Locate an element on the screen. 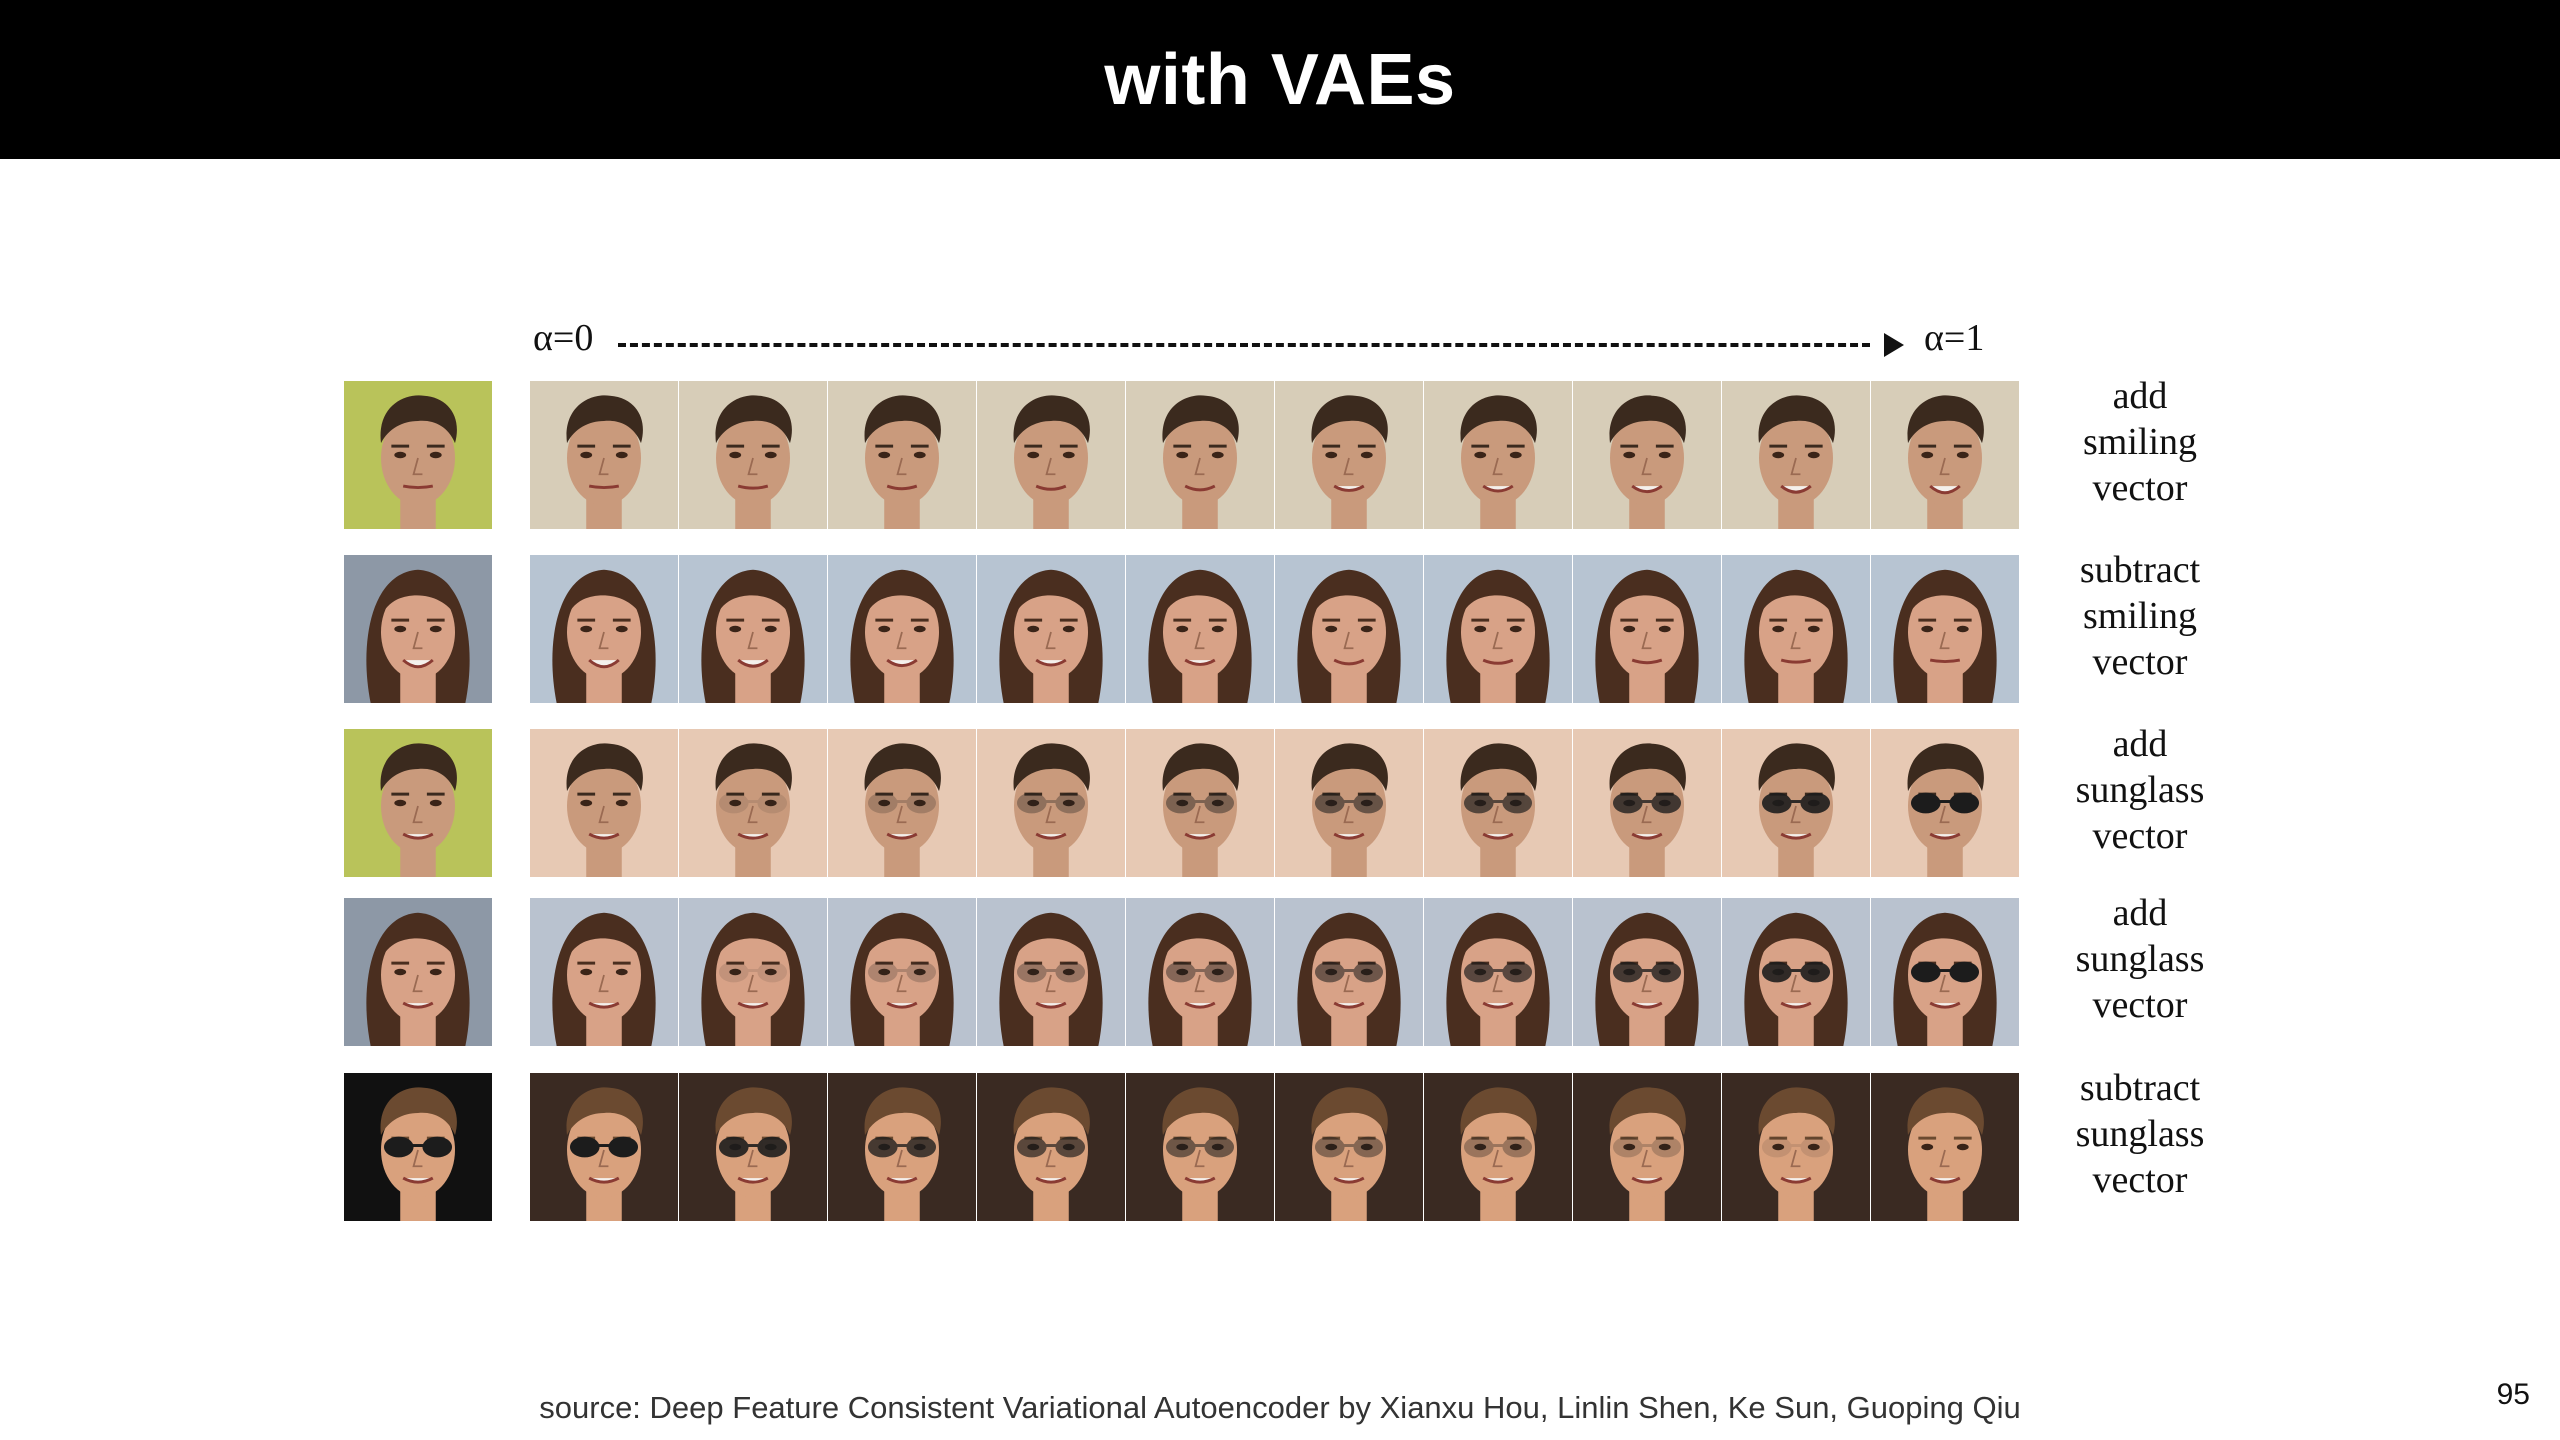  face-row: add smiling vector is located at coordinates (1280, 453).